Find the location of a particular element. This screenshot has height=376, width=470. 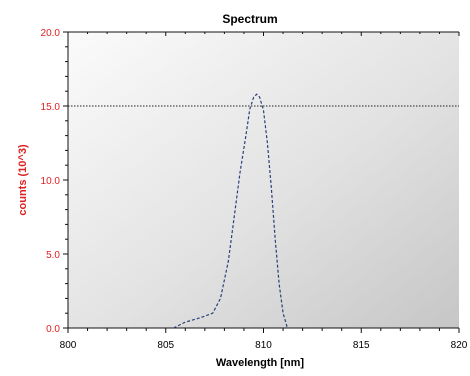

y-tick-label: 20.0 is located at coordinates (51, 33).